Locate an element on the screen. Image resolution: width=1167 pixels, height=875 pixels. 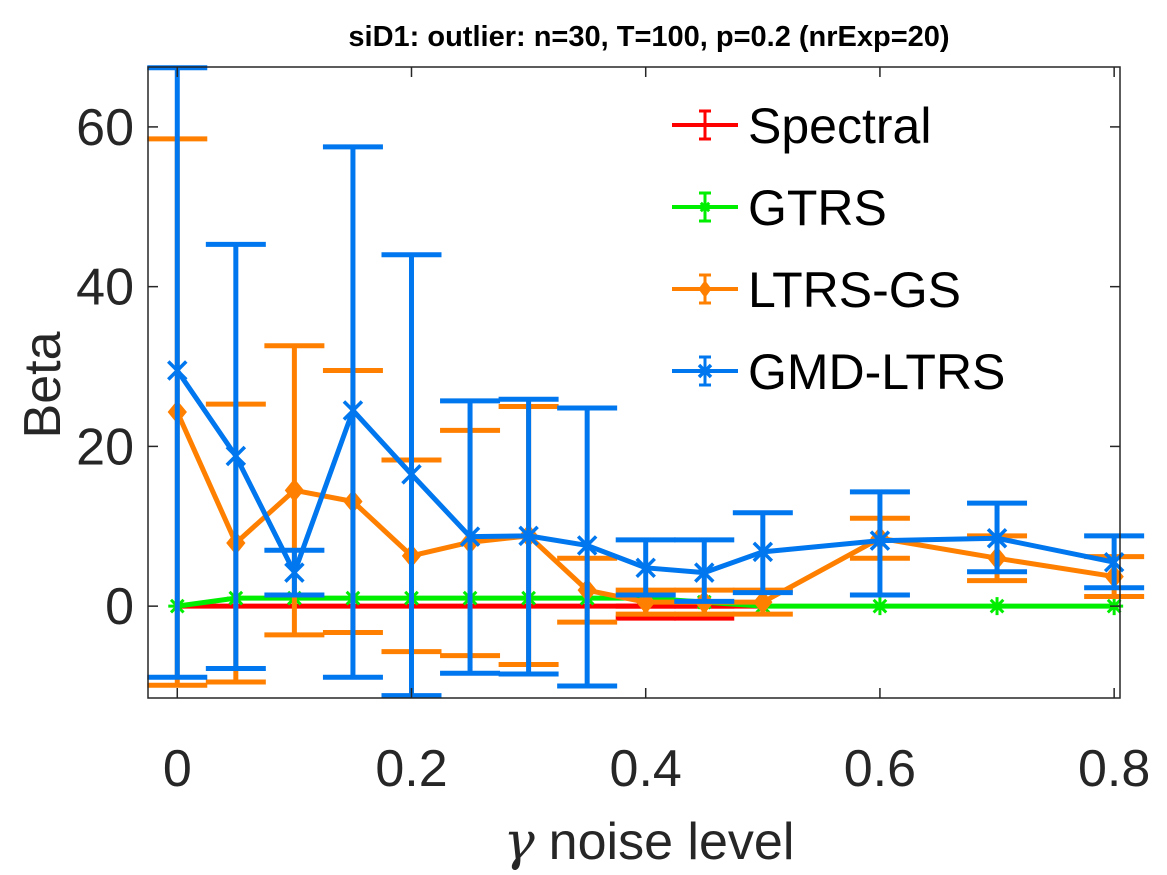
x-axis-label: γ noise level is located at coordinates (649, 842).